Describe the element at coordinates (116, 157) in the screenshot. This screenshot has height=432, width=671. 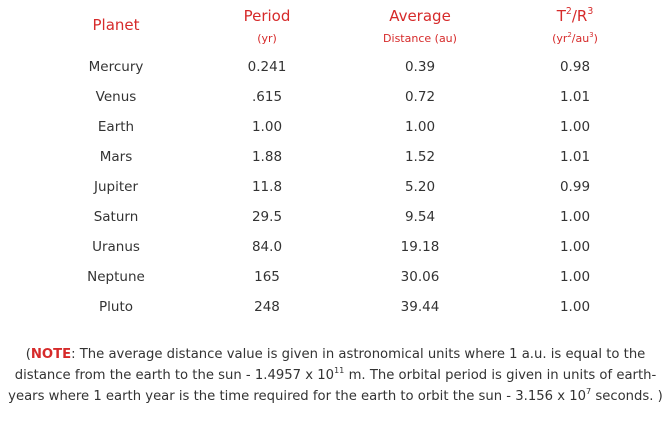
I see `planet-name: Mars` at that location.